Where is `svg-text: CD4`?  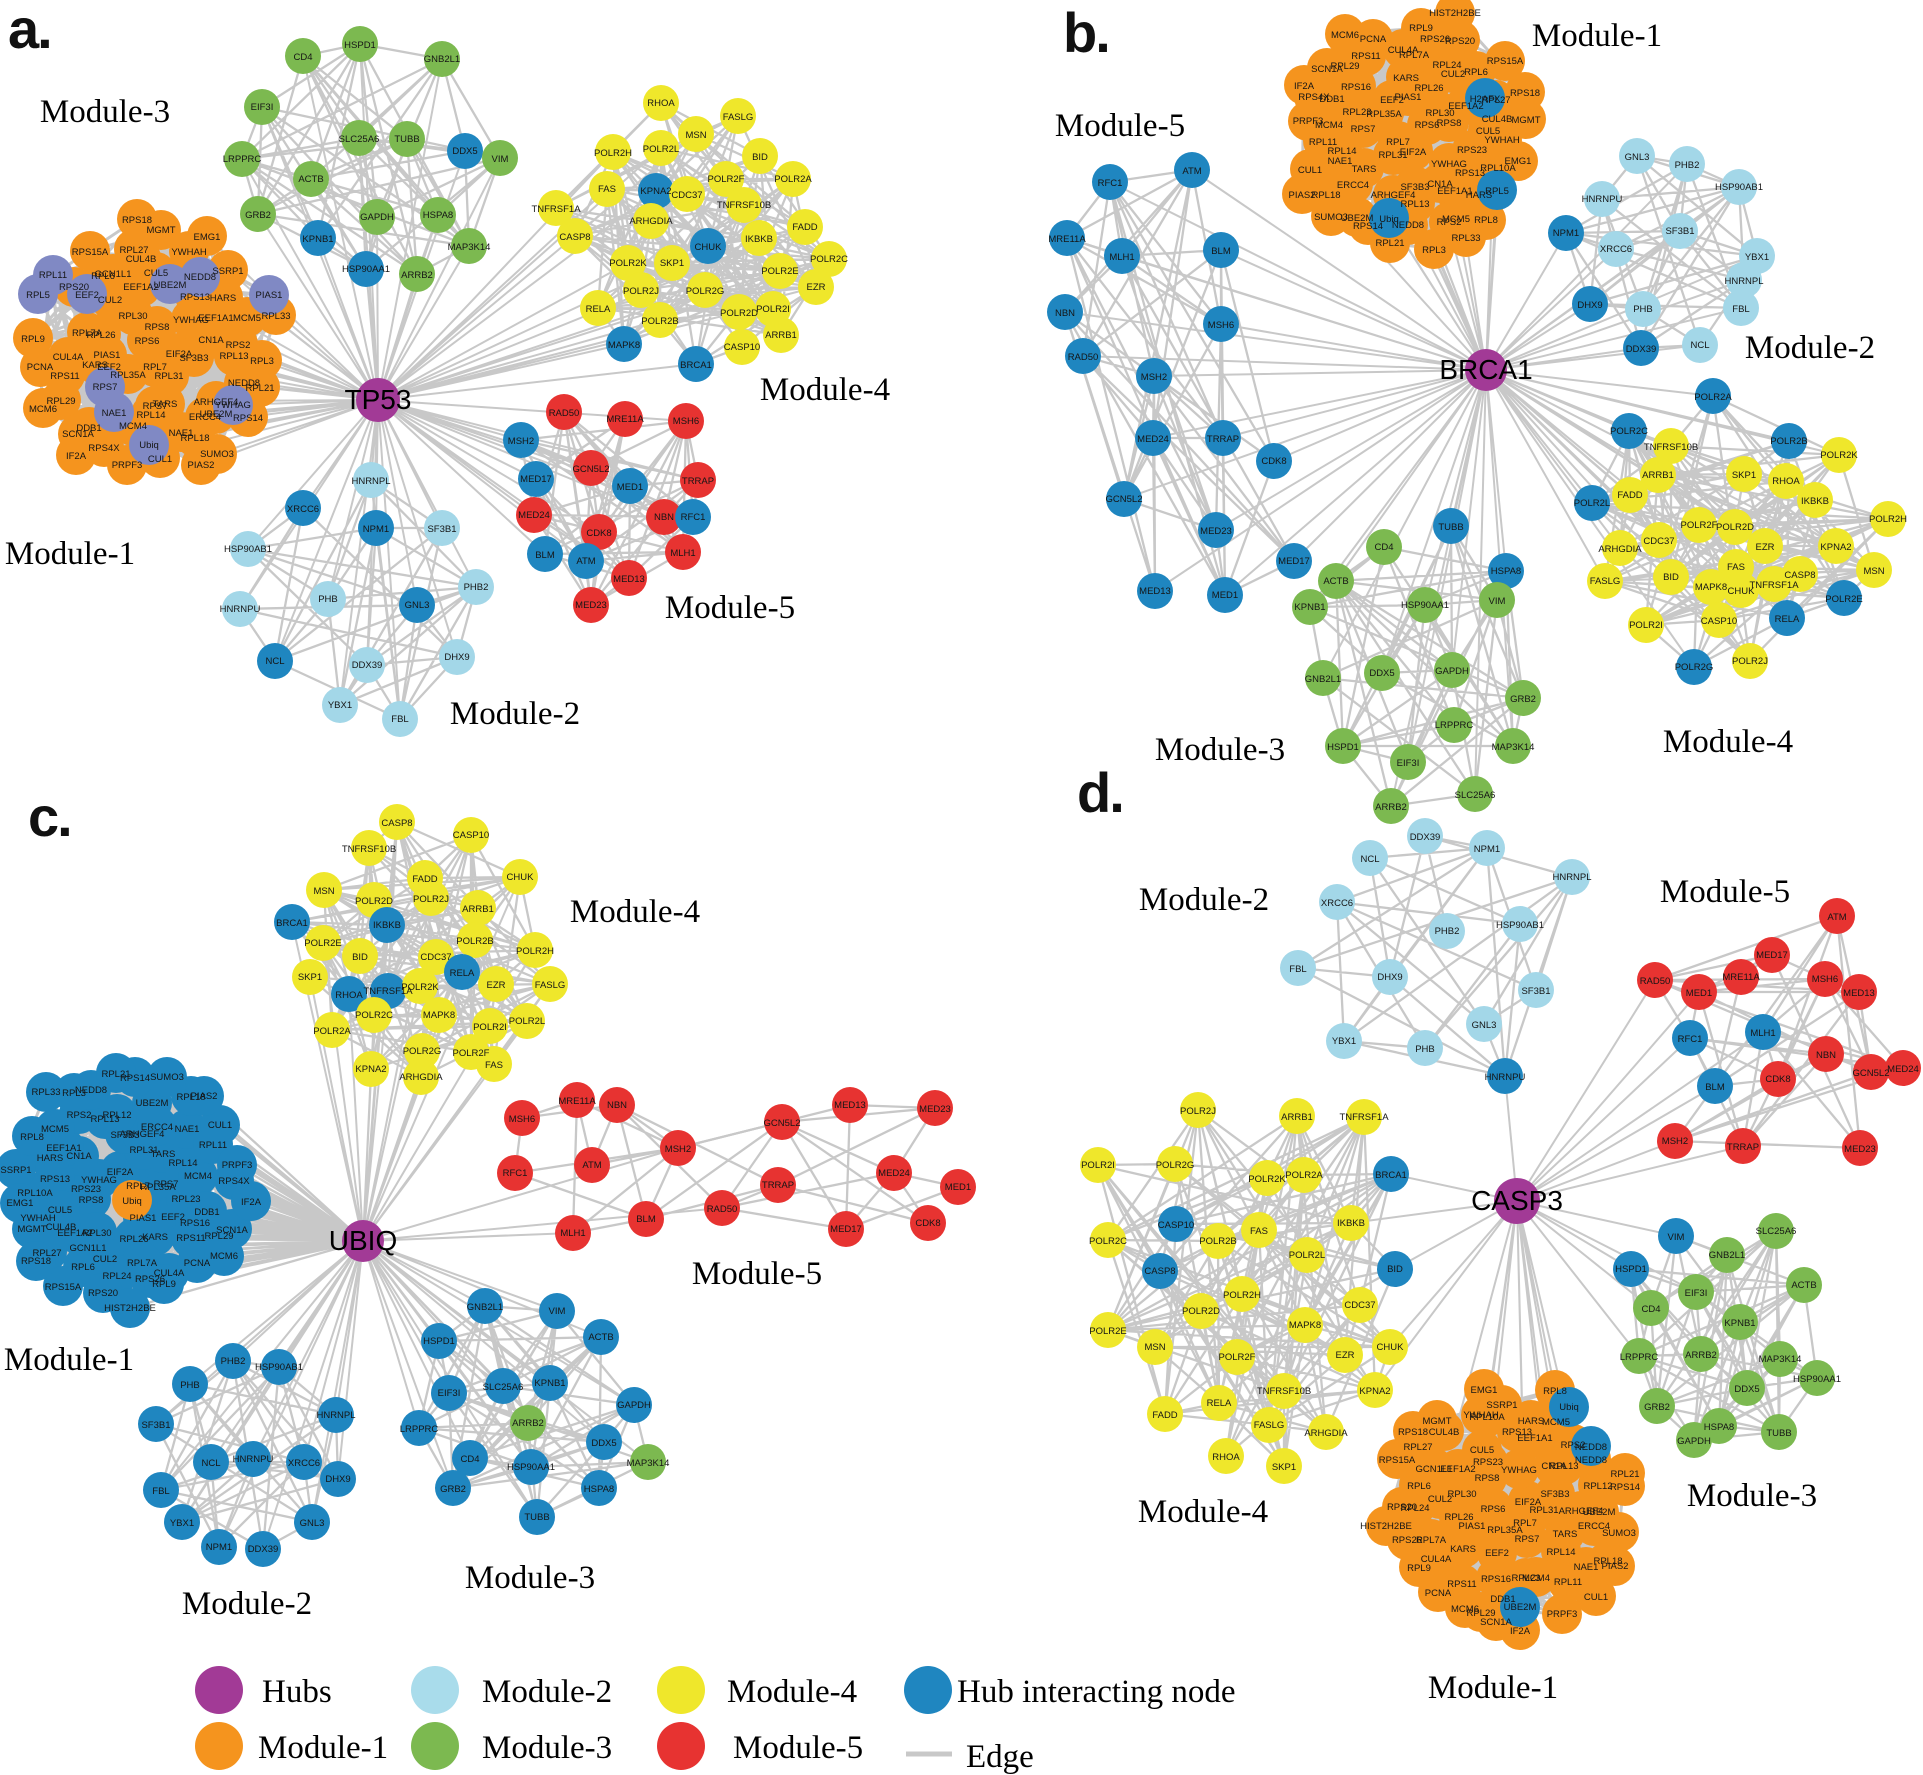
svg-text: CD4 is located at coordinates (302, 57).